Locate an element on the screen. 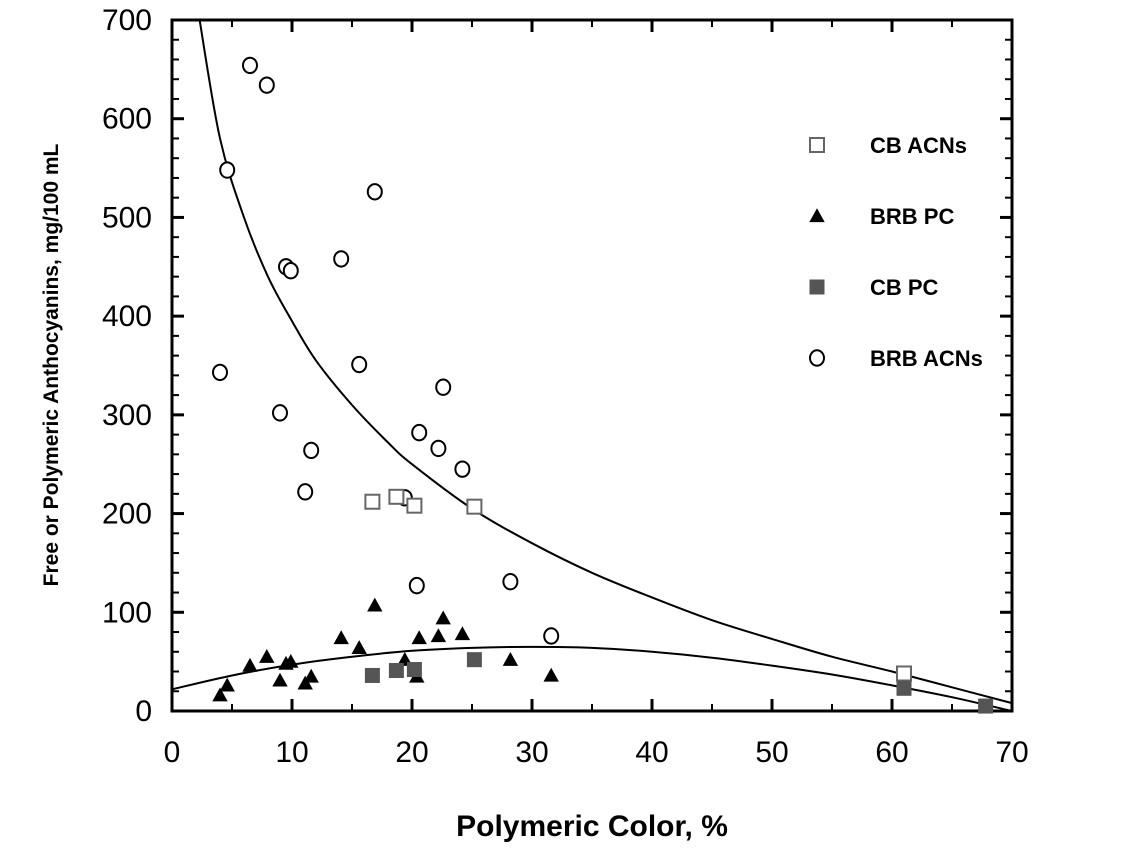 The image size is (1121, 863). fit-curve is located at coordinates (592, 678).